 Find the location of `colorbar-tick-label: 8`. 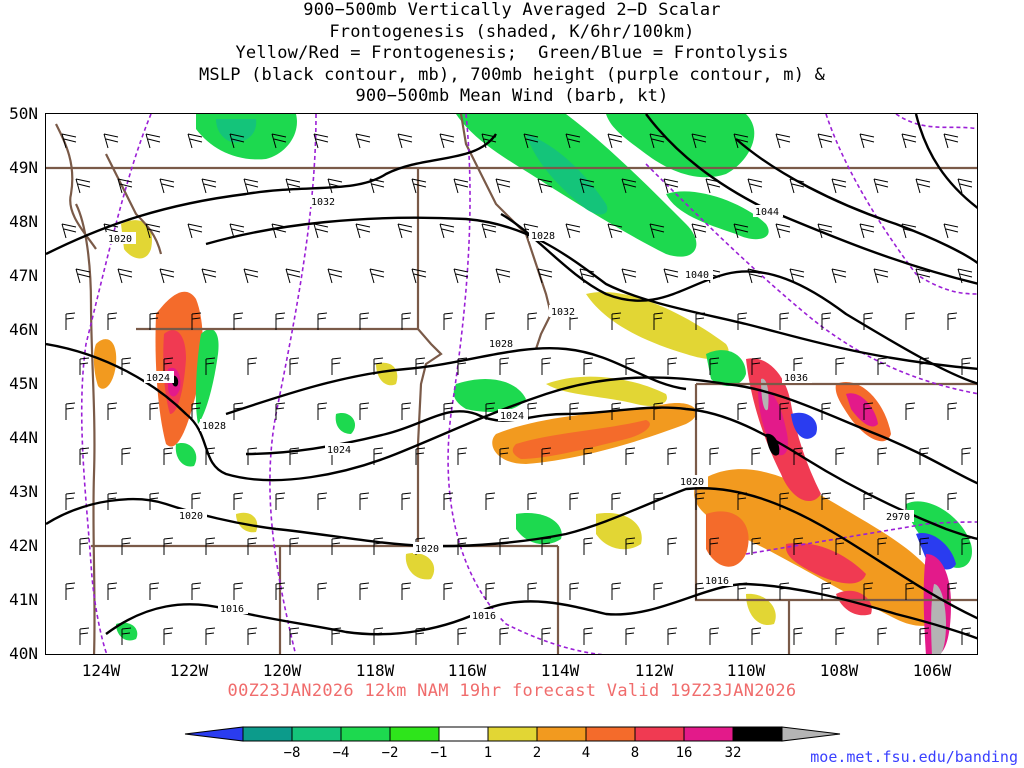

colorbar-tick-label: 8 is located at coordinates (635, 753).